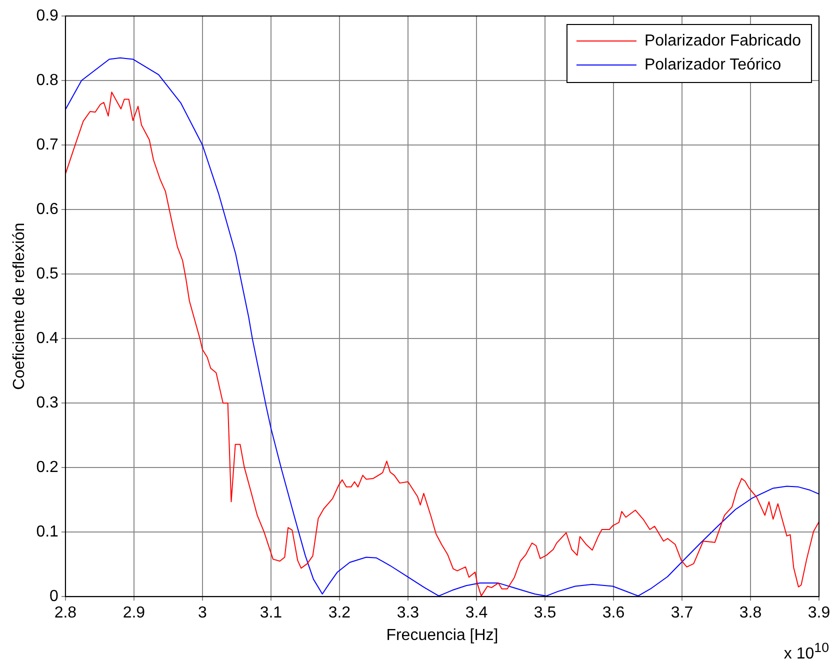 This screenshot has width=837, height=667. Describe the element at coordinates (47, 467) in the screenshot. I see `y-tick-label: 0.2` at that location.